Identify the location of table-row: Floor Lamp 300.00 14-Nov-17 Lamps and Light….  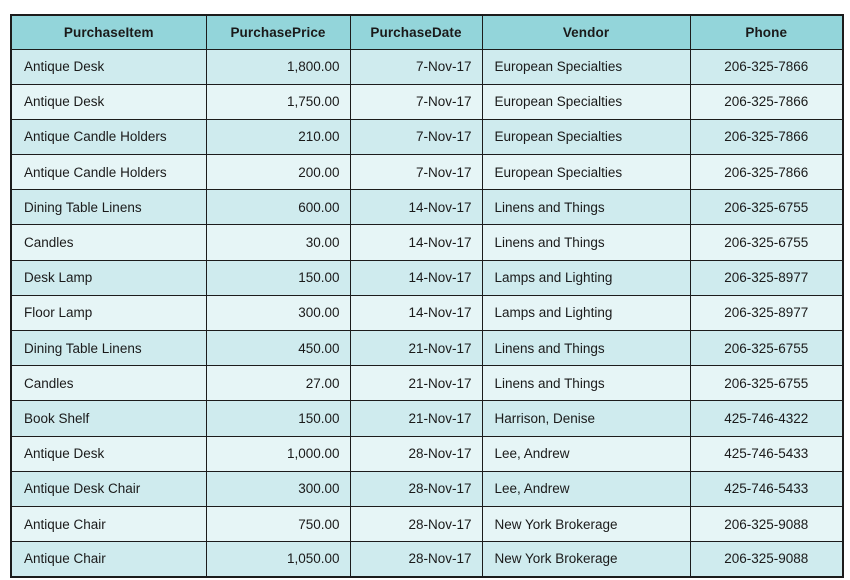
(427, 313).